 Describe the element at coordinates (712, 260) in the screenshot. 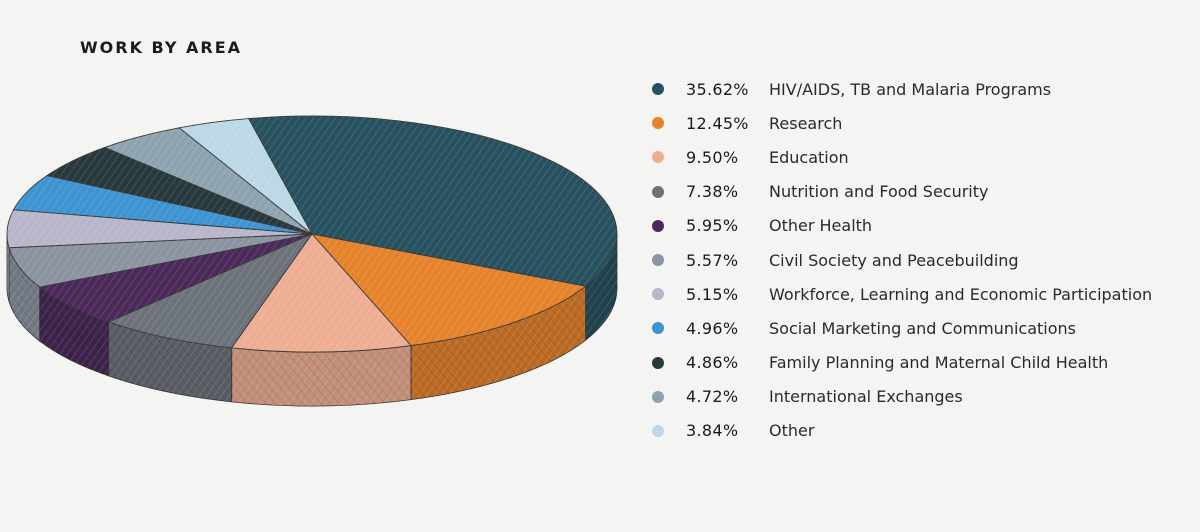

I see `legend-value: 5.57%` at that location.